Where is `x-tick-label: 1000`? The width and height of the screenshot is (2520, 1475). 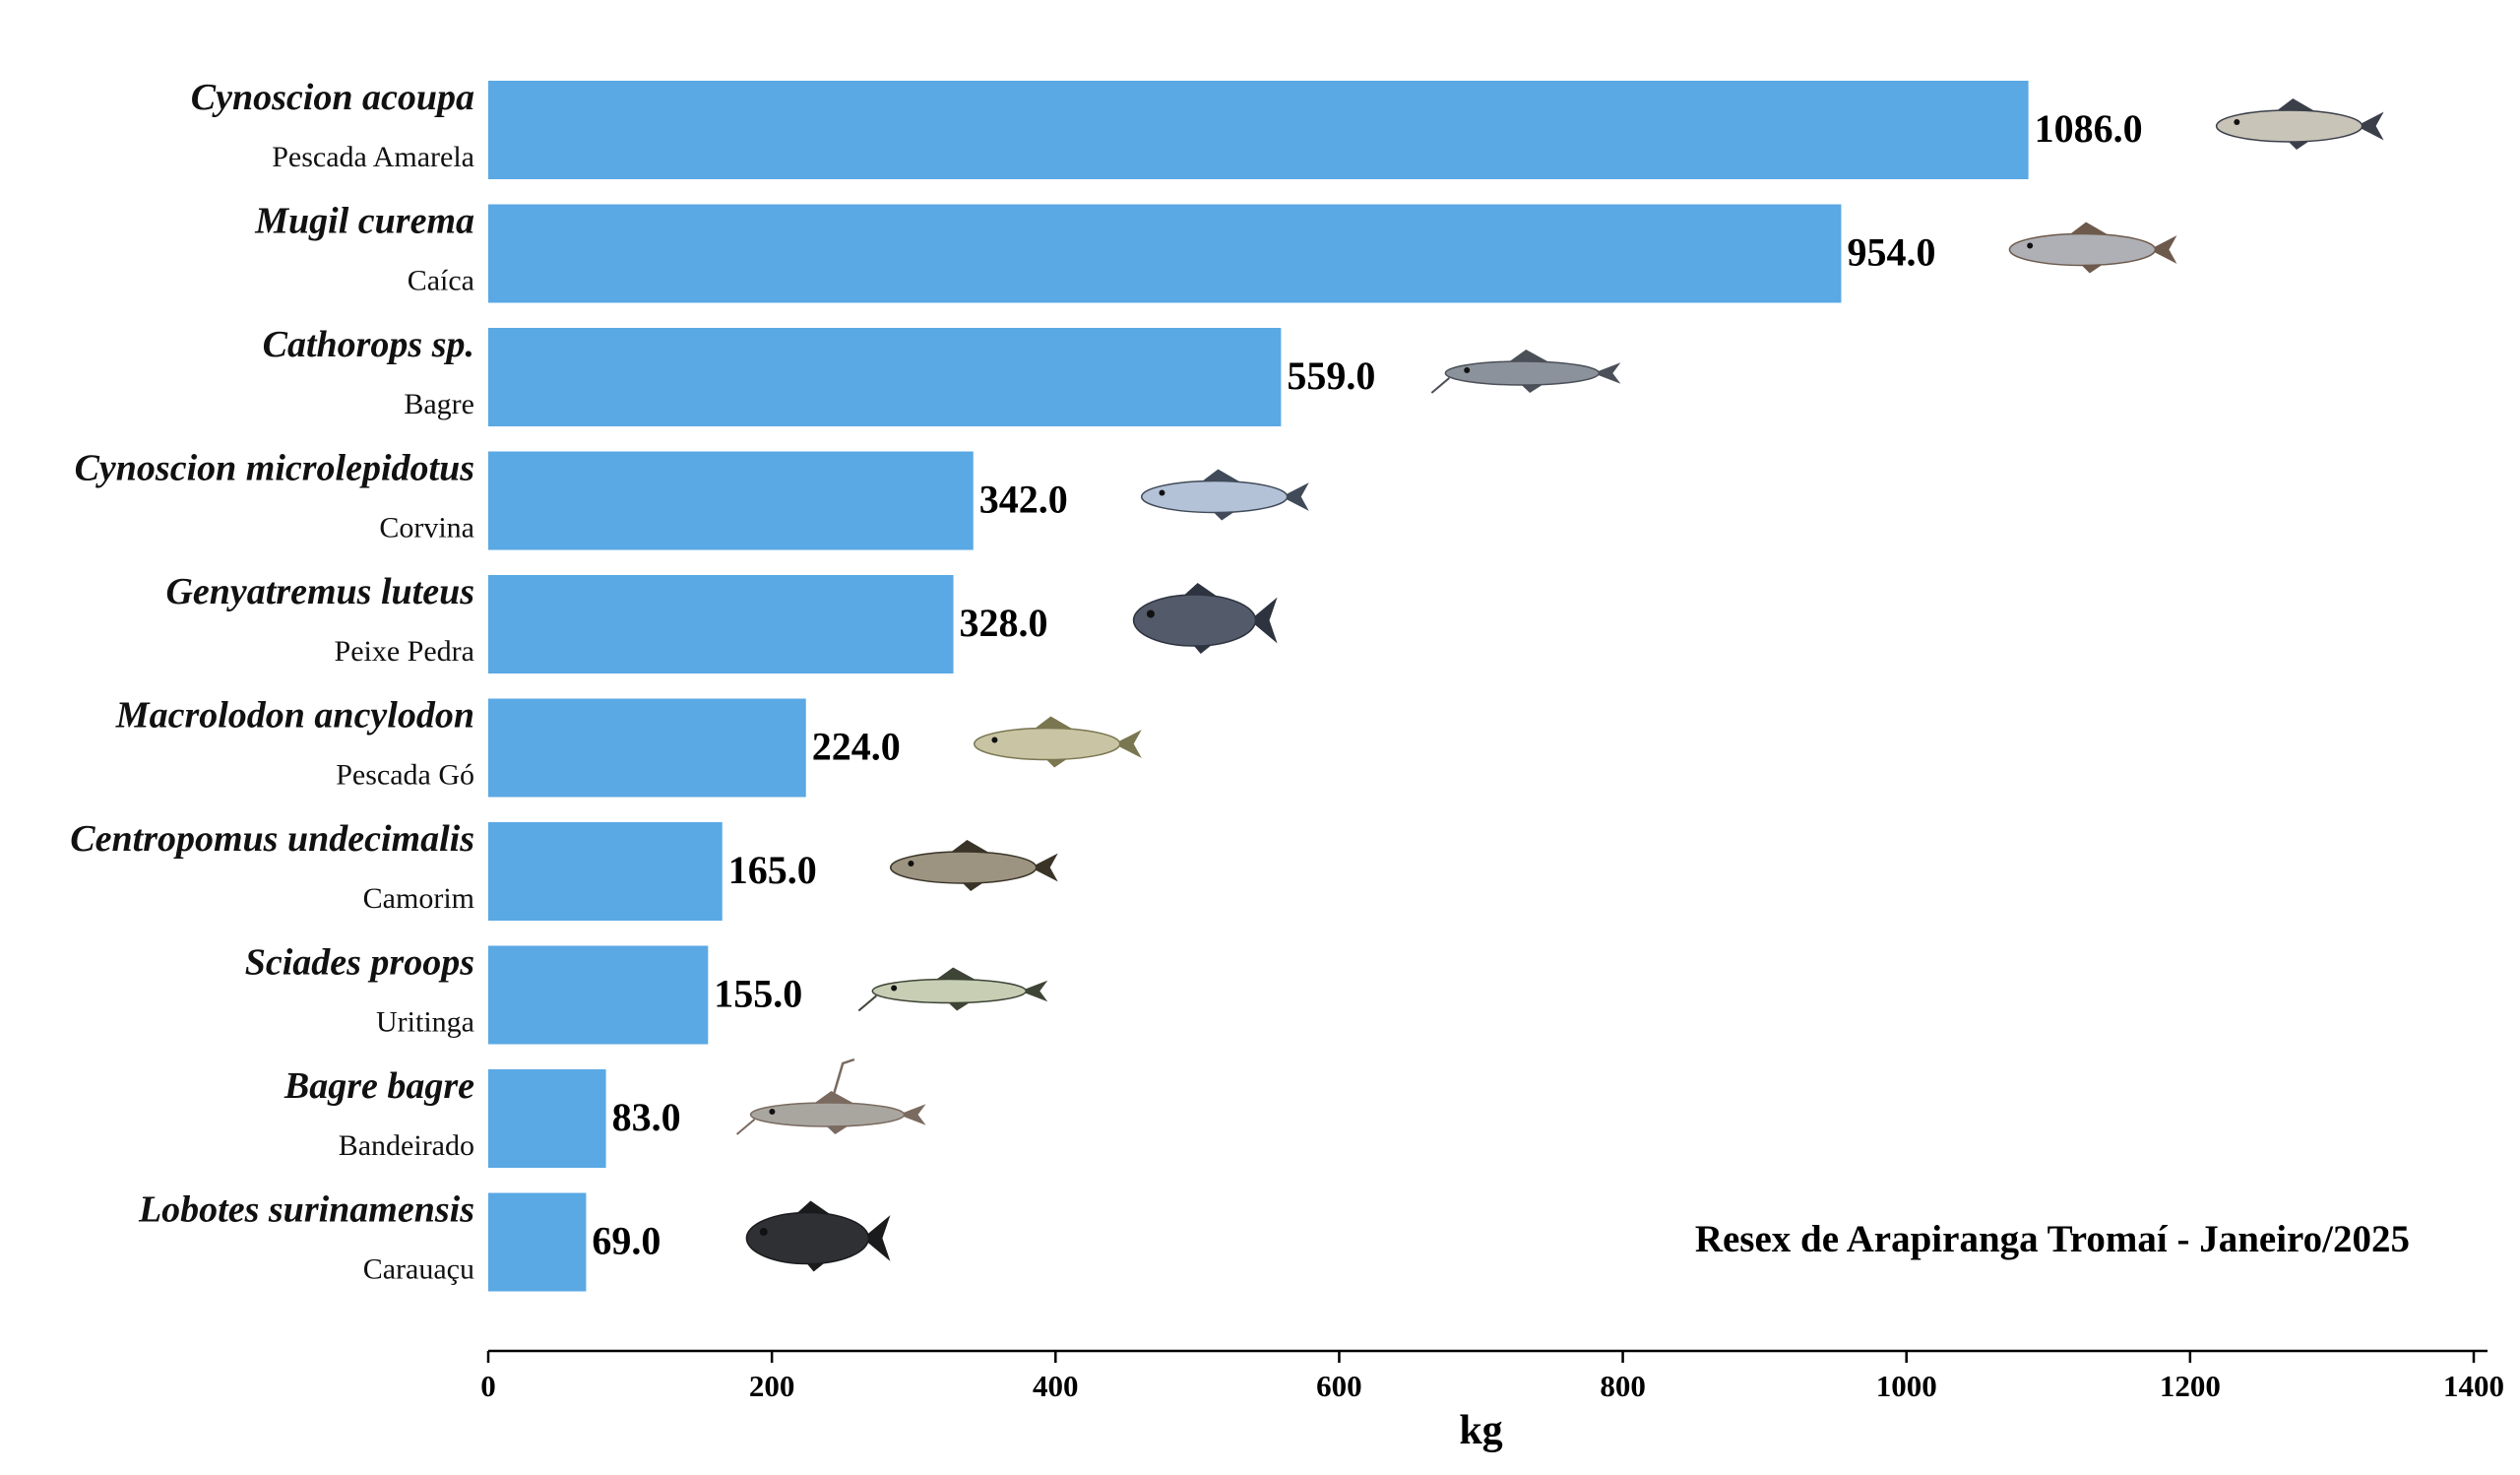
x-tick-label: 1000 is located at coordinates (1906, 1386).